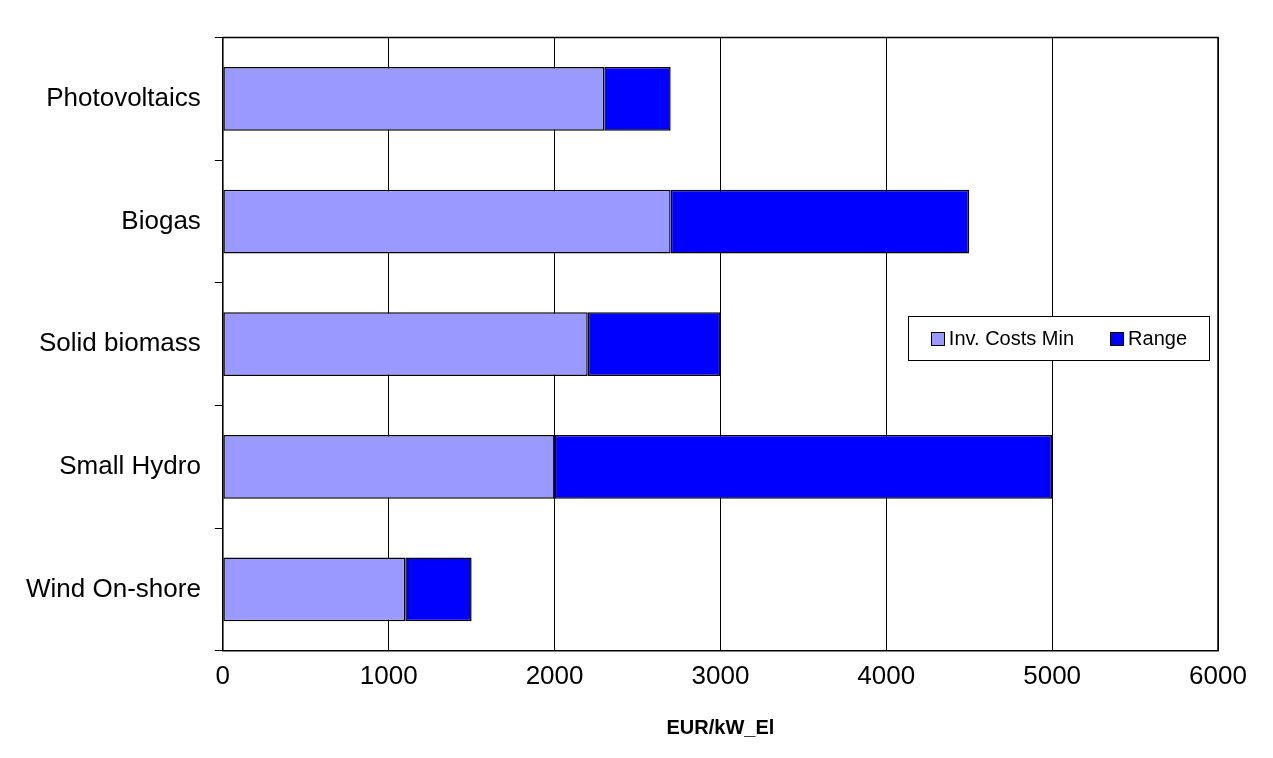 The height and width of the screenshot is (758, 1273). Describe the element at coordinates (720, 726) in the screenshot. I see `x-axis-title: EUR/kW_El` at that location.